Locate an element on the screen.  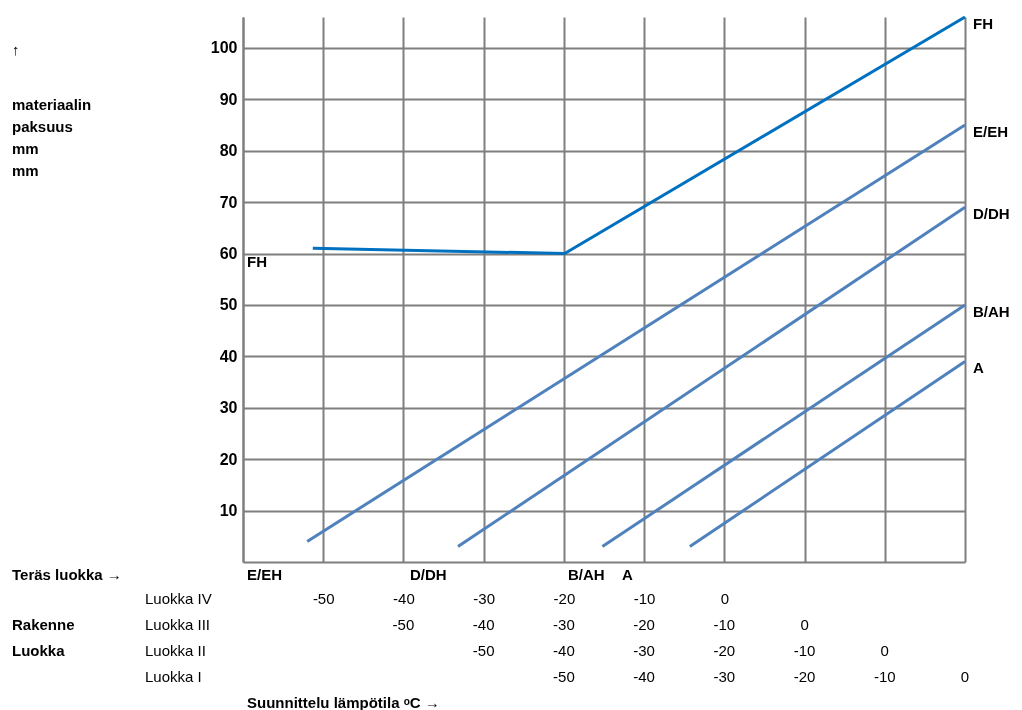
text: materiaalin paksuus mm mm is located at coordinates (52, 137).